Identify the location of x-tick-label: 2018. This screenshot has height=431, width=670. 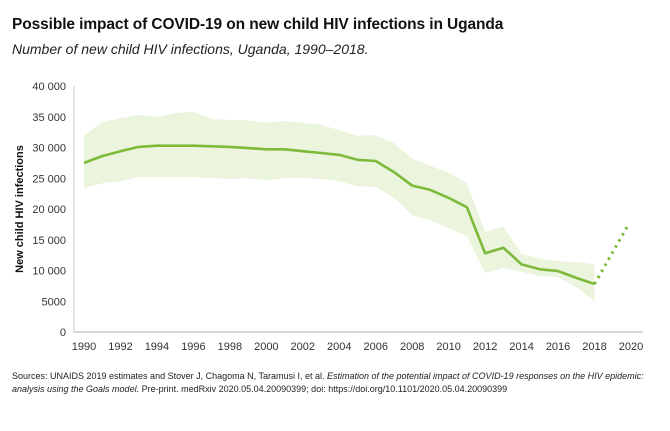
(594, 347).